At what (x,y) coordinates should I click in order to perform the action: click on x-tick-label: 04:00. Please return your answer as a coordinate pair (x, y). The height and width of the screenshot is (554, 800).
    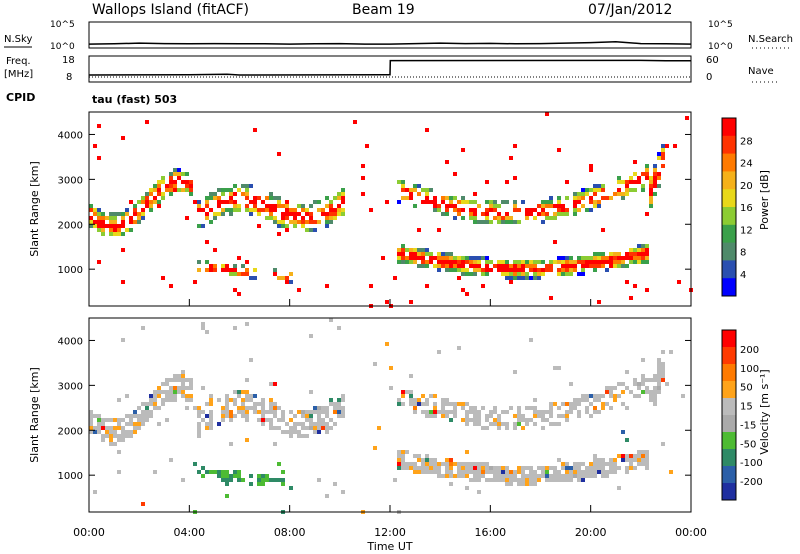
    Looking at the image, I should click on (189, 532).